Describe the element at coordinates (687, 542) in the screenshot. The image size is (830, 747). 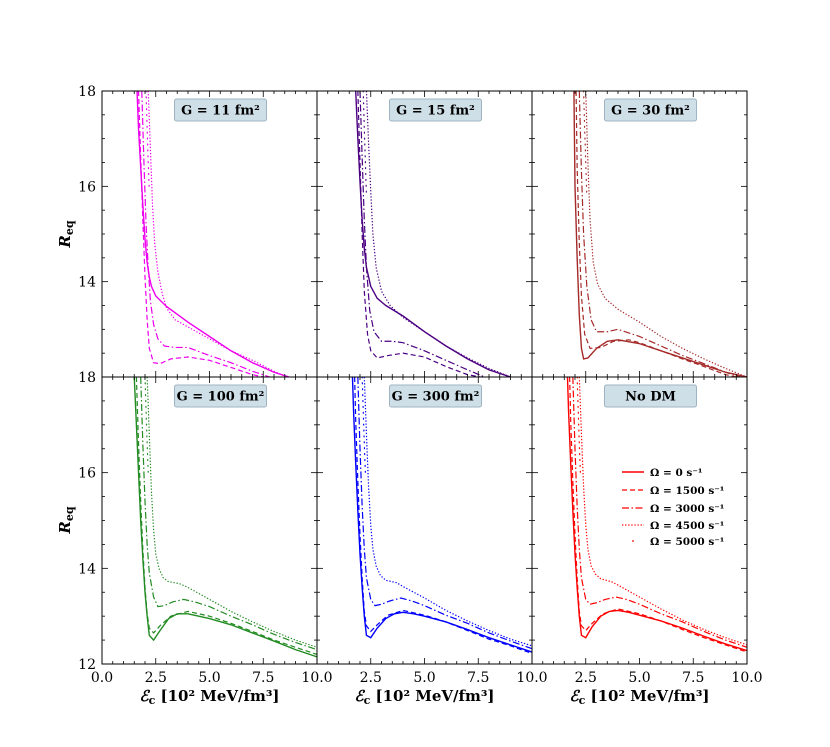
I see `legend-label-4: Ω = 5000 s⁻¹` at that location.